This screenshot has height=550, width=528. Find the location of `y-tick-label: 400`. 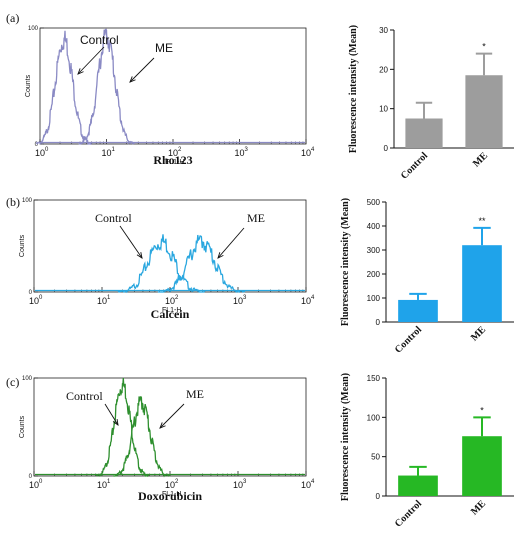

y-tick-label: 400 is located at coordinates (374, 226).